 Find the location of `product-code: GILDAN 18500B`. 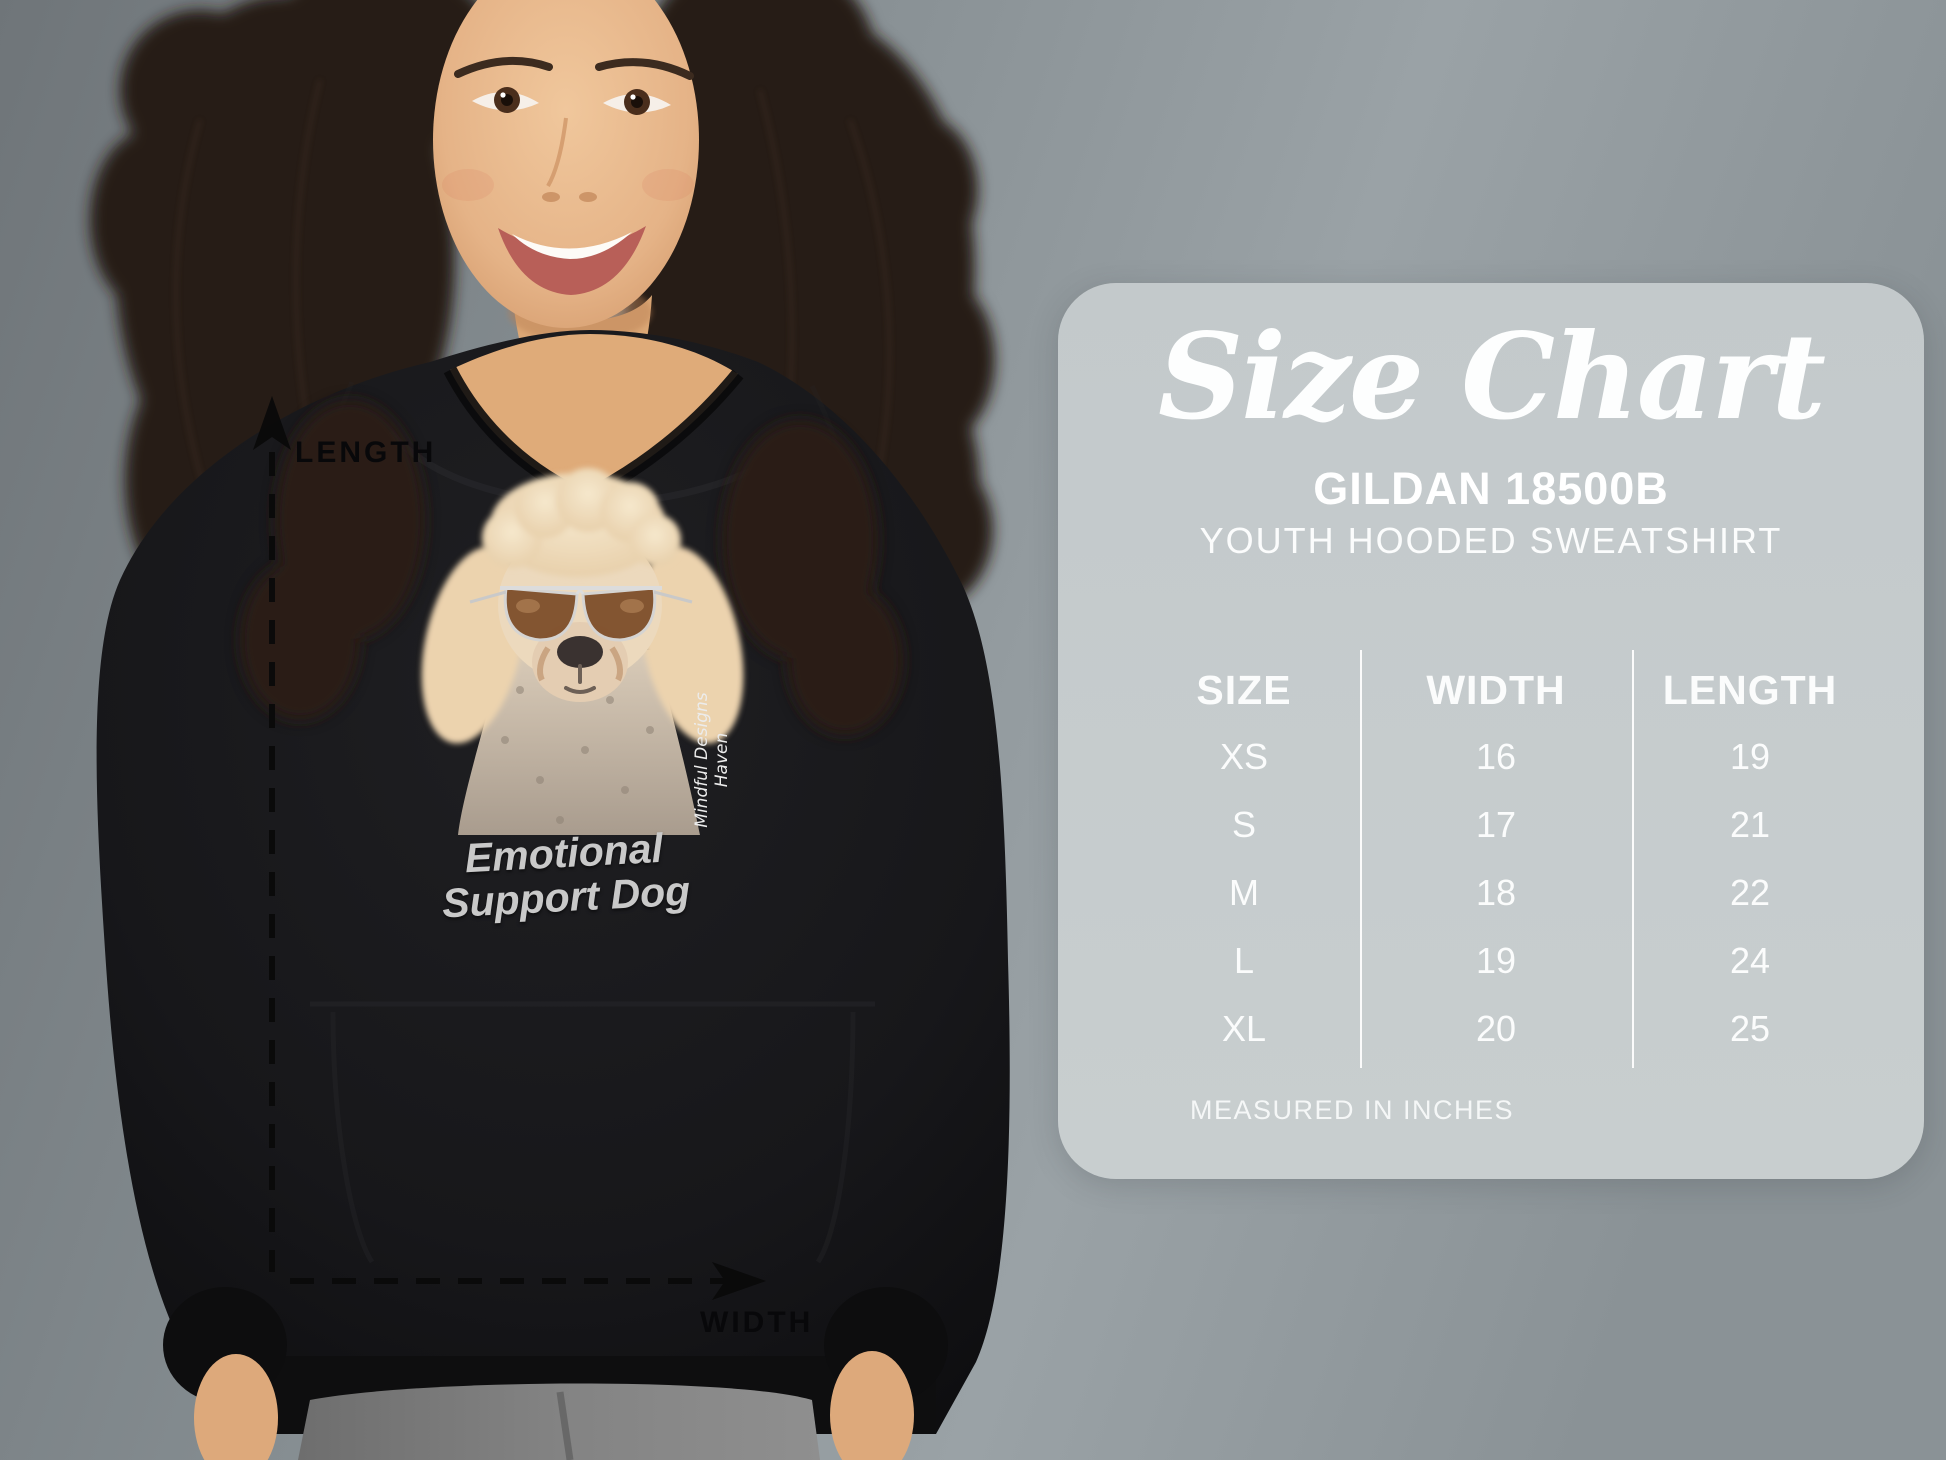

product-code: GILDAN 18500B is located at coordinates (1491, 488).